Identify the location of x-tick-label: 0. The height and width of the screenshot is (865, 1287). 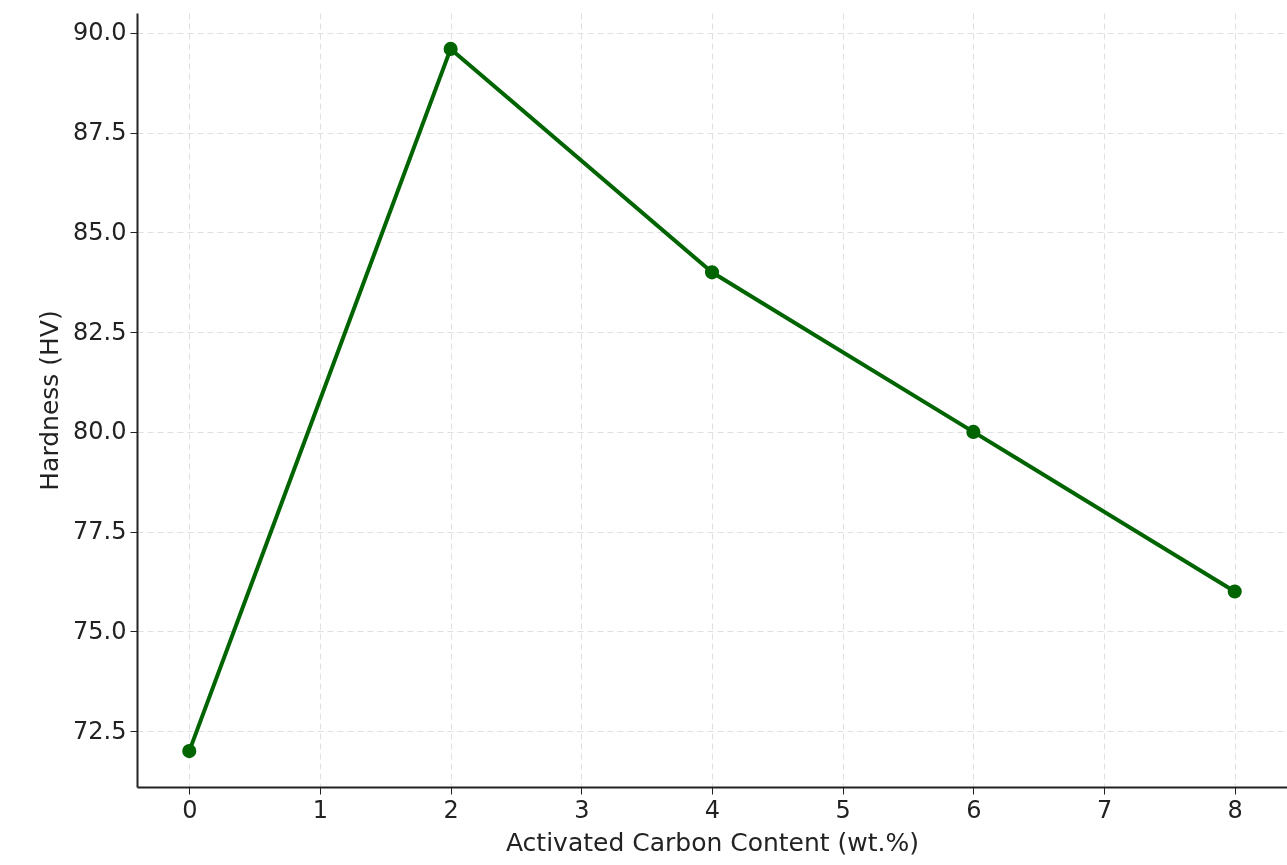
(190, 809).